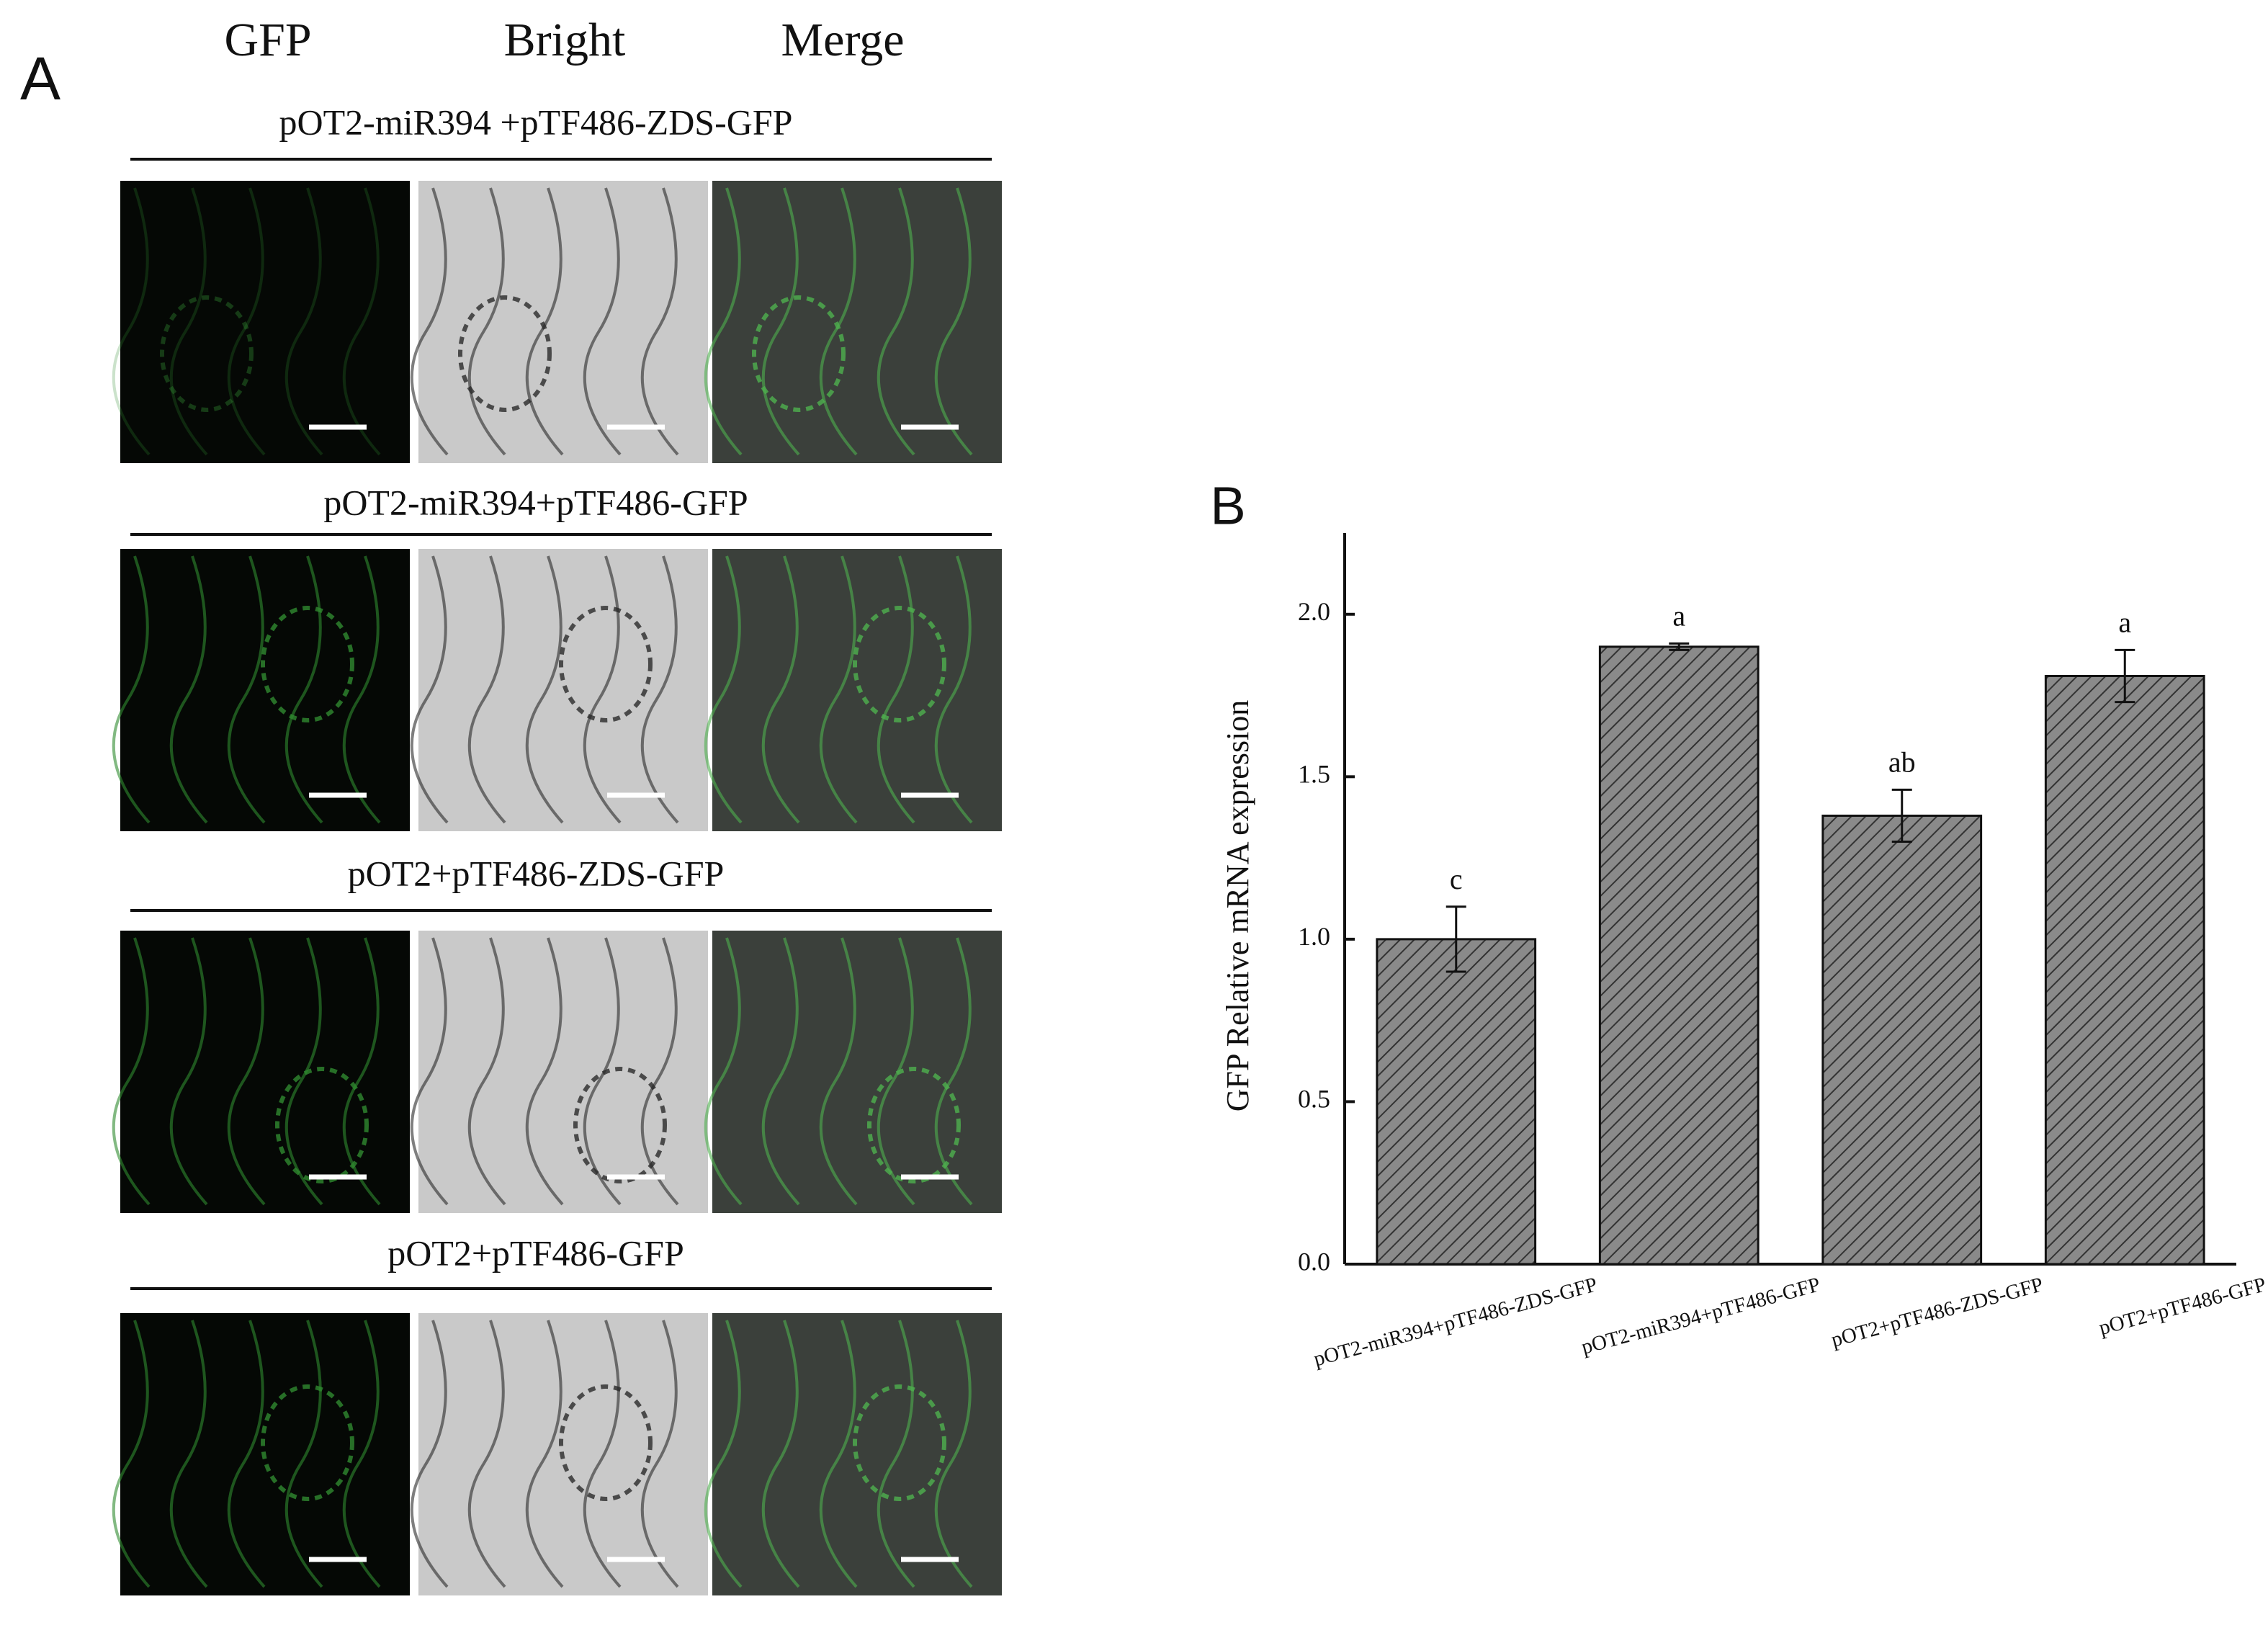 This screenshot has height=1625, width=2268. What do you see at coordinates (1456, 879) in the screenshot?
I see `significance-letter: c` at bounding box center [1456, 879].